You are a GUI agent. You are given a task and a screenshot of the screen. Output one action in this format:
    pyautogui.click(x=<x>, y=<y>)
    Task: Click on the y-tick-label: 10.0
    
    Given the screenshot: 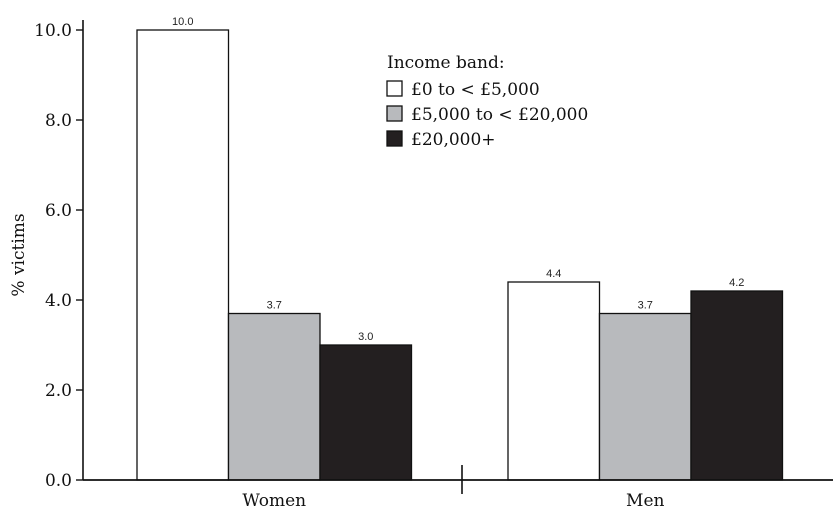 What is the action you would take?
    pyautogui.click(x=53, y=31)
    